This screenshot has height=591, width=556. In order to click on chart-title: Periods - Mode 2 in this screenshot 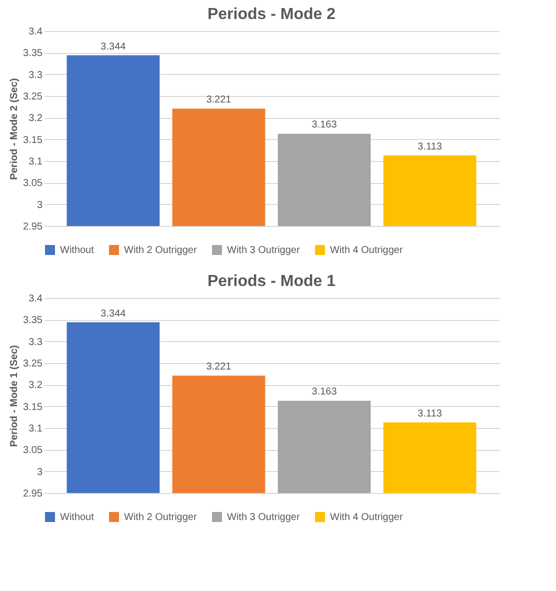, I will do `click(271, 14)`.